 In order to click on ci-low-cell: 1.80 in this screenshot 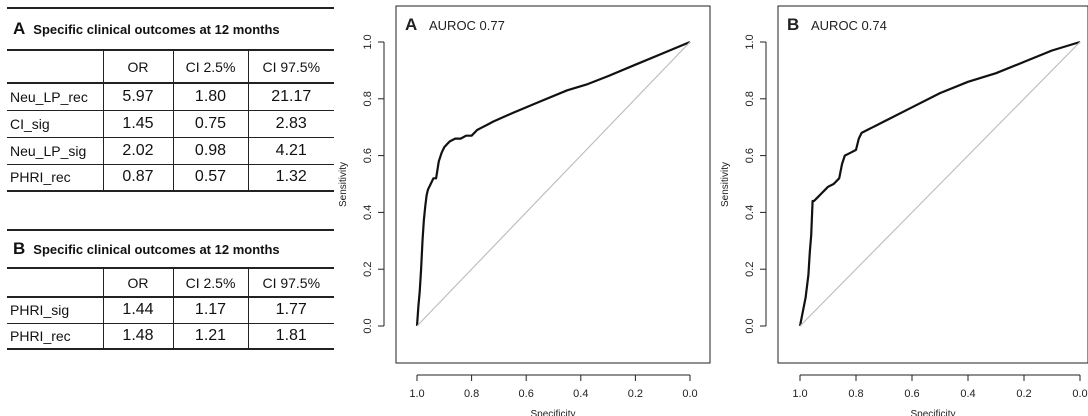, I will do `click(210, 96)`.